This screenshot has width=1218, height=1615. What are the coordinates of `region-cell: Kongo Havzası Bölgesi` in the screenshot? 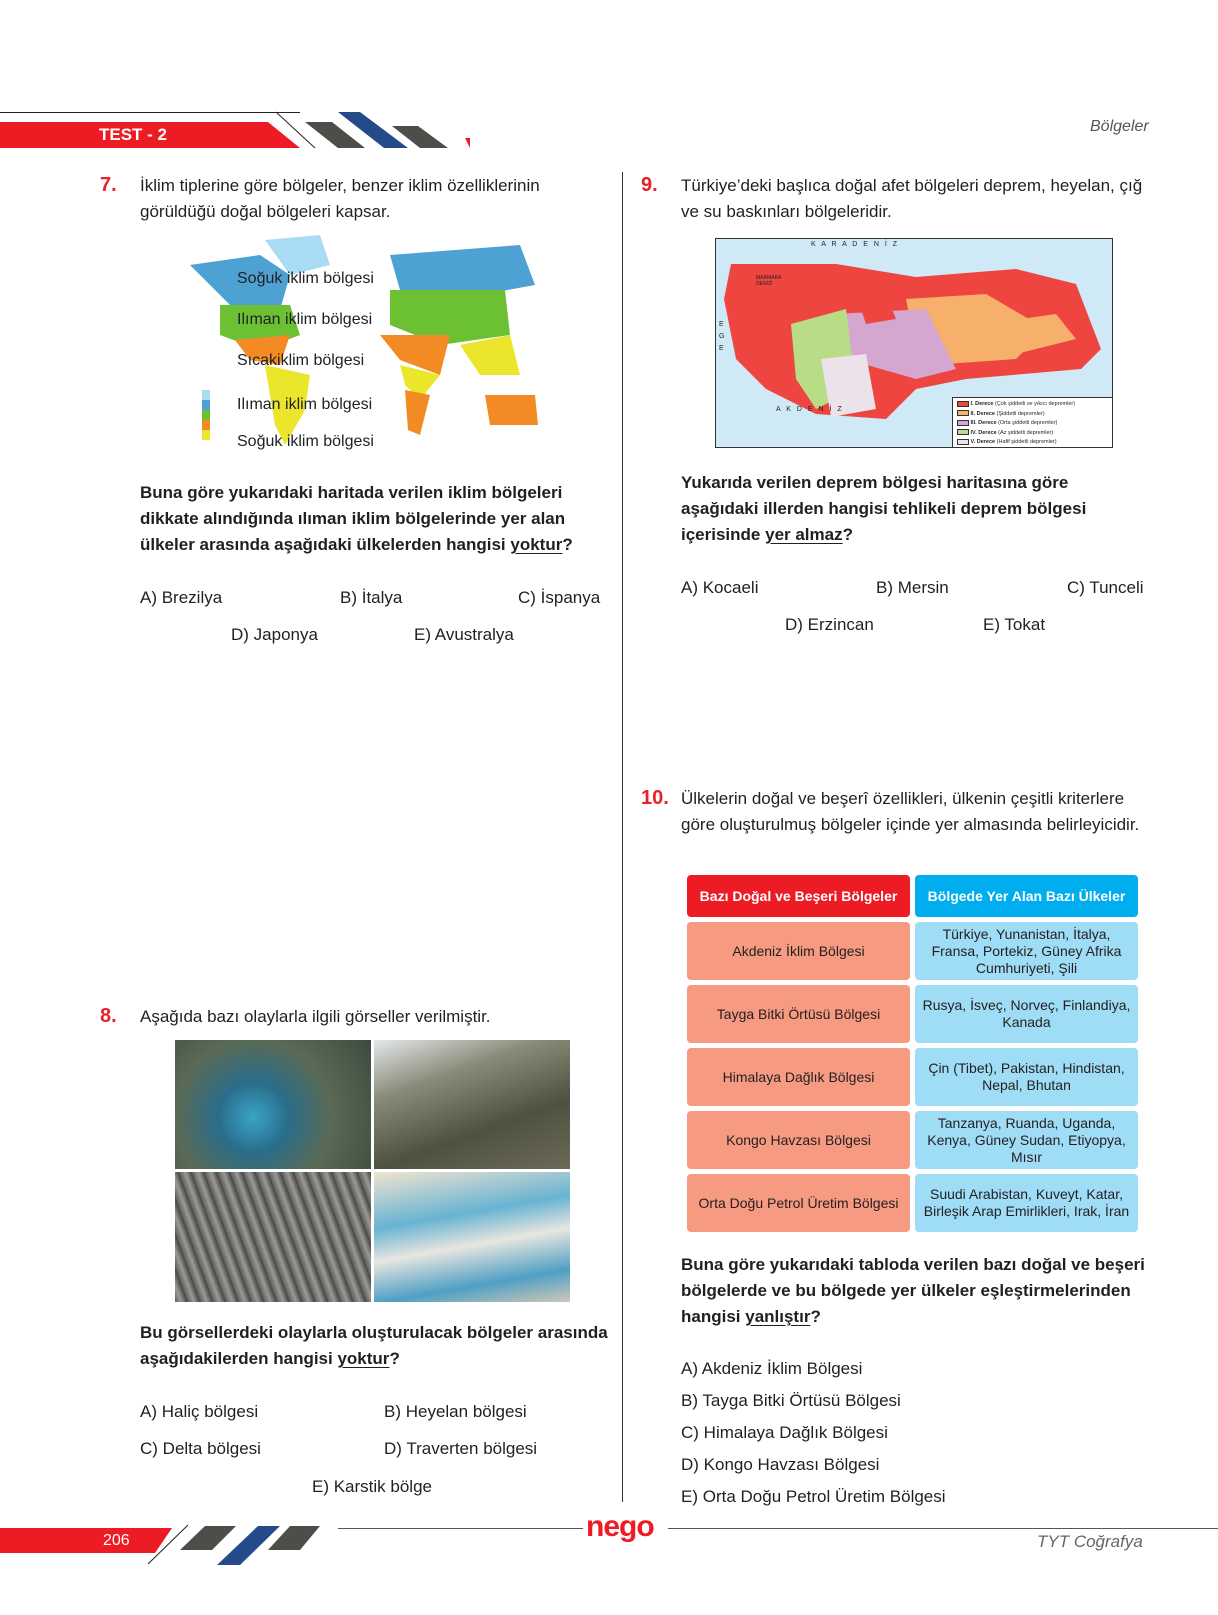 It's located at (798, 1140).